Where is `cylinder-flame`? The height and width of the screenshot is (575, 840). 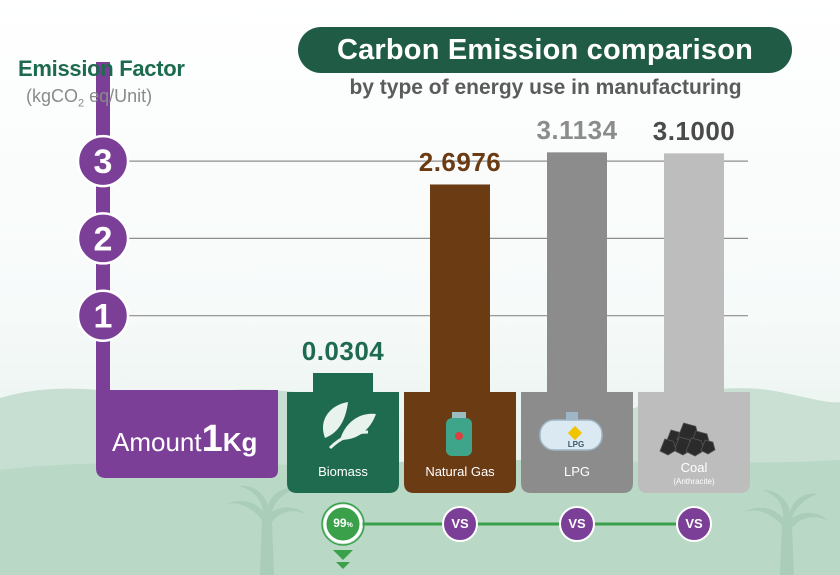 cylinder-flame is located at coordinates (459, 436).